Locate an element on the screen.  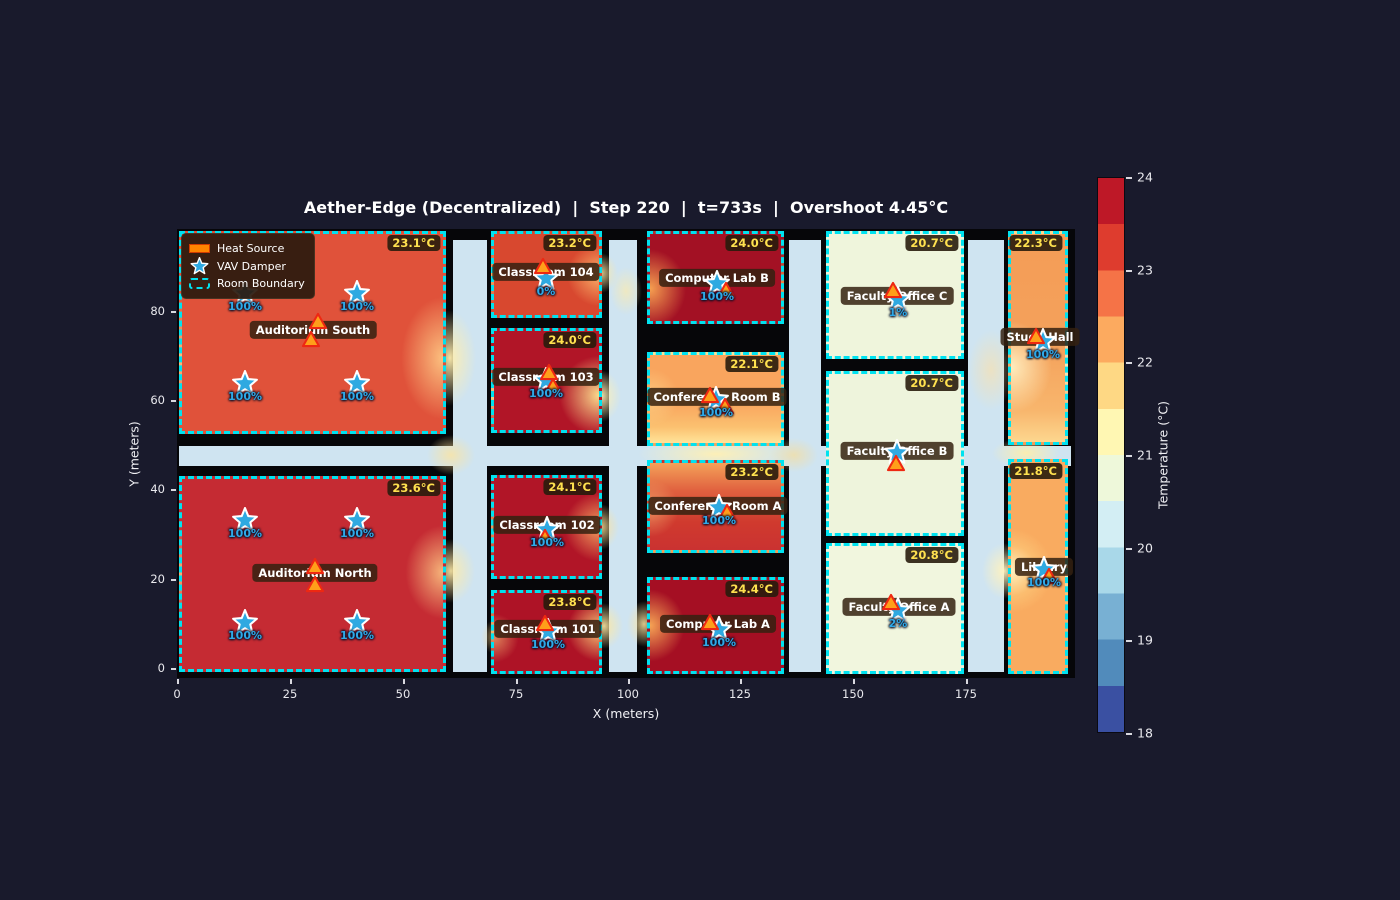
room-auditorium-north is located at coordinates (312, 574).